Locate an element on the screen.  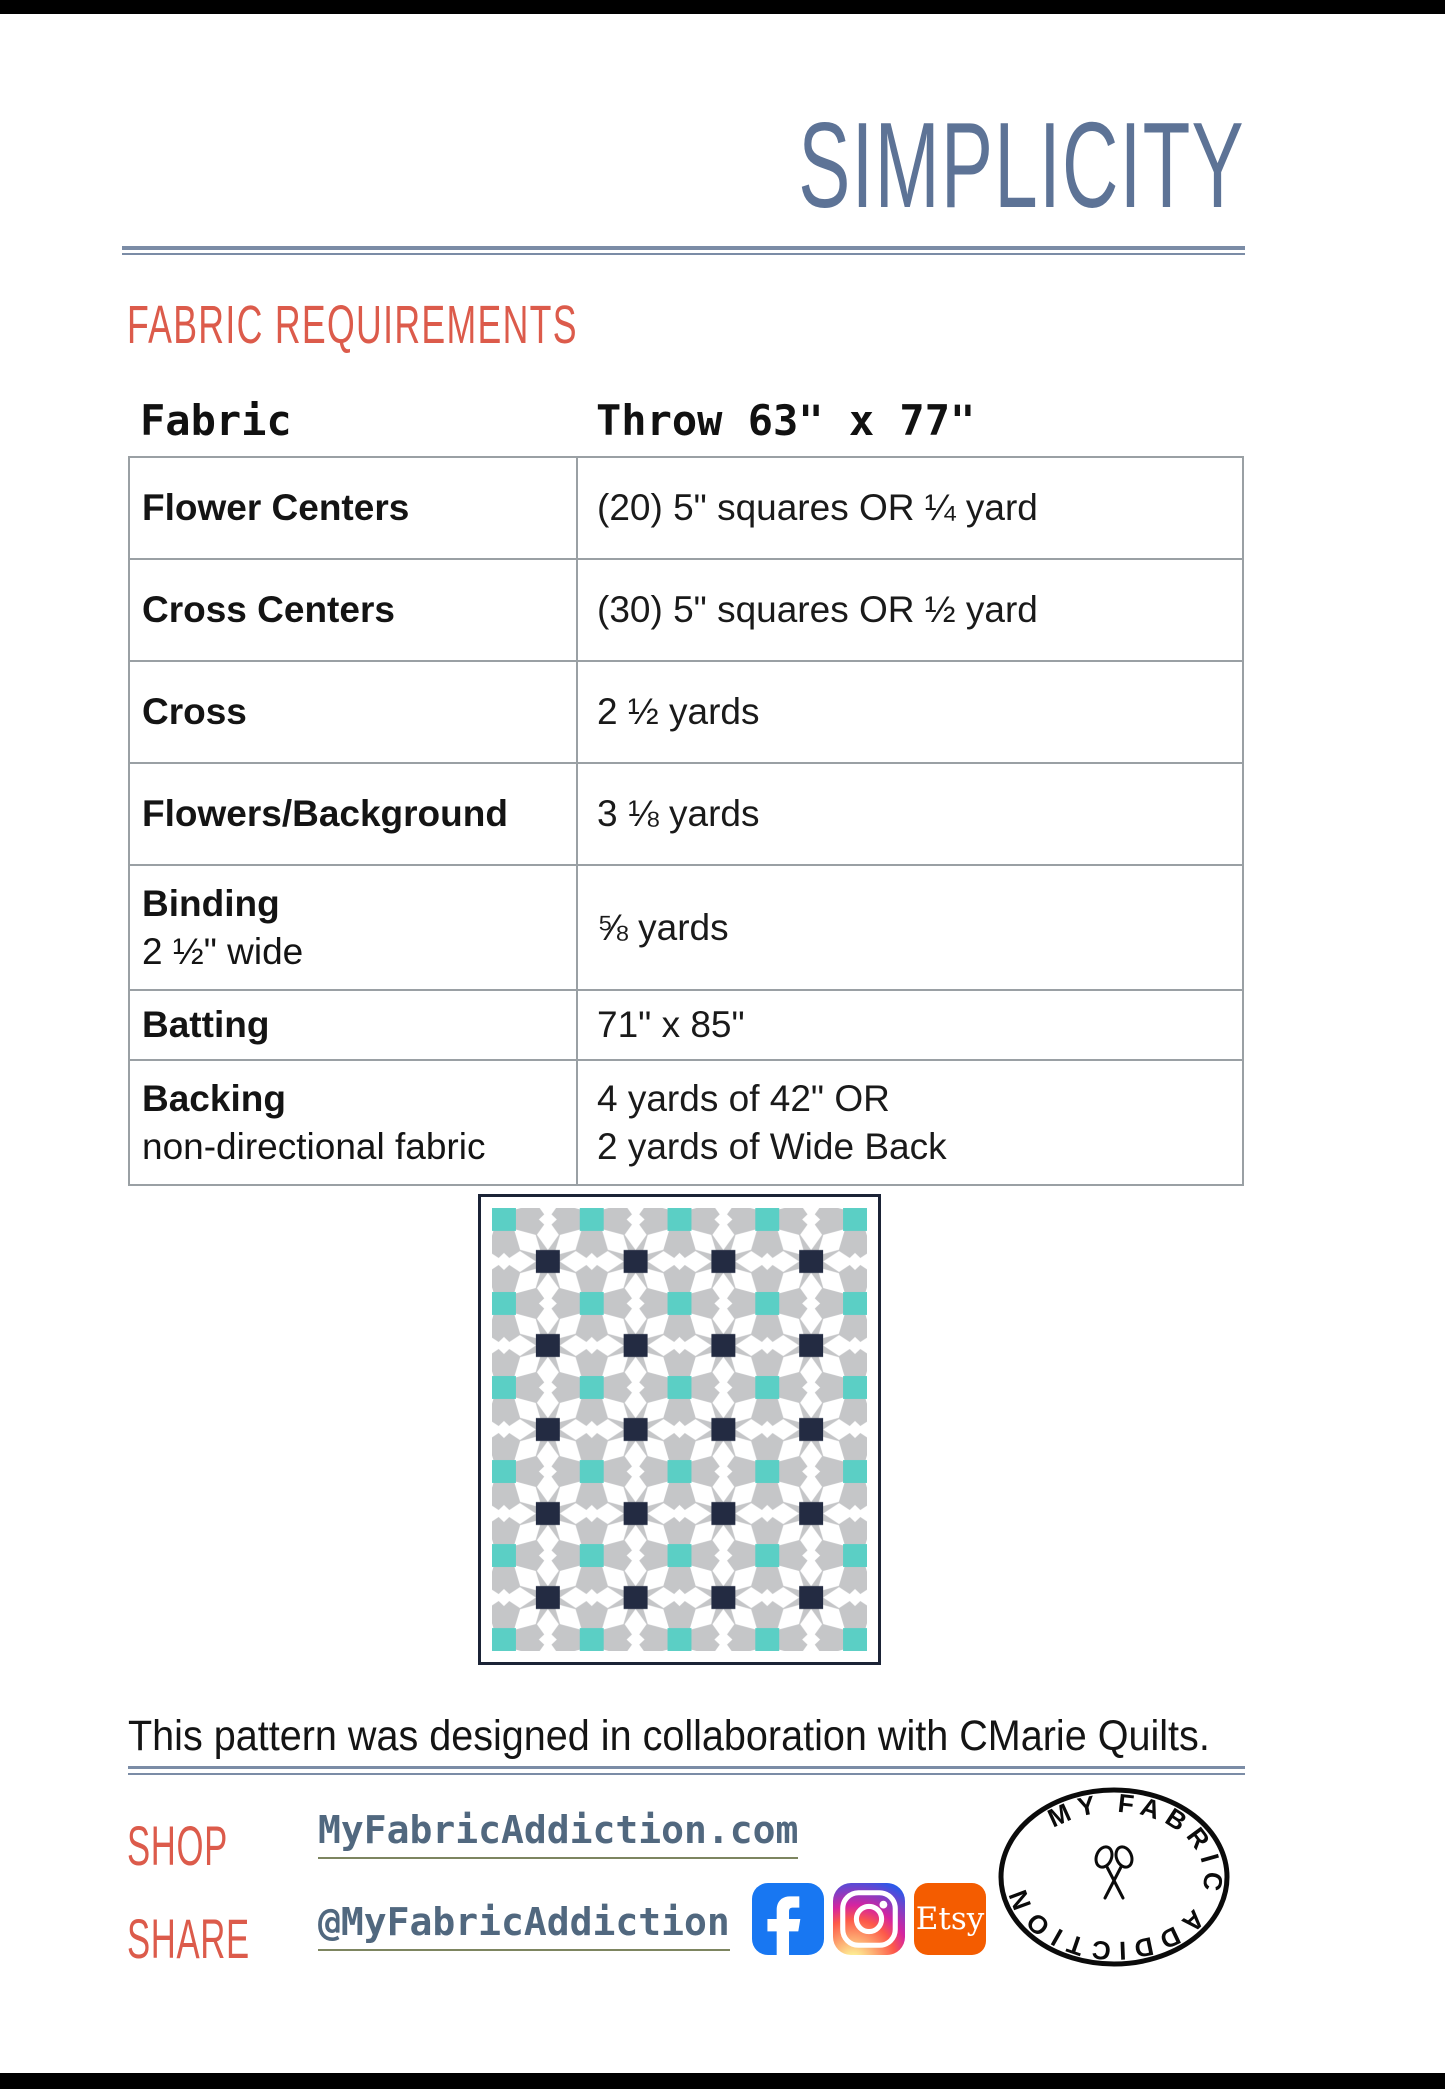
social-icons: Etsy is located at coordinates (869, 1919).